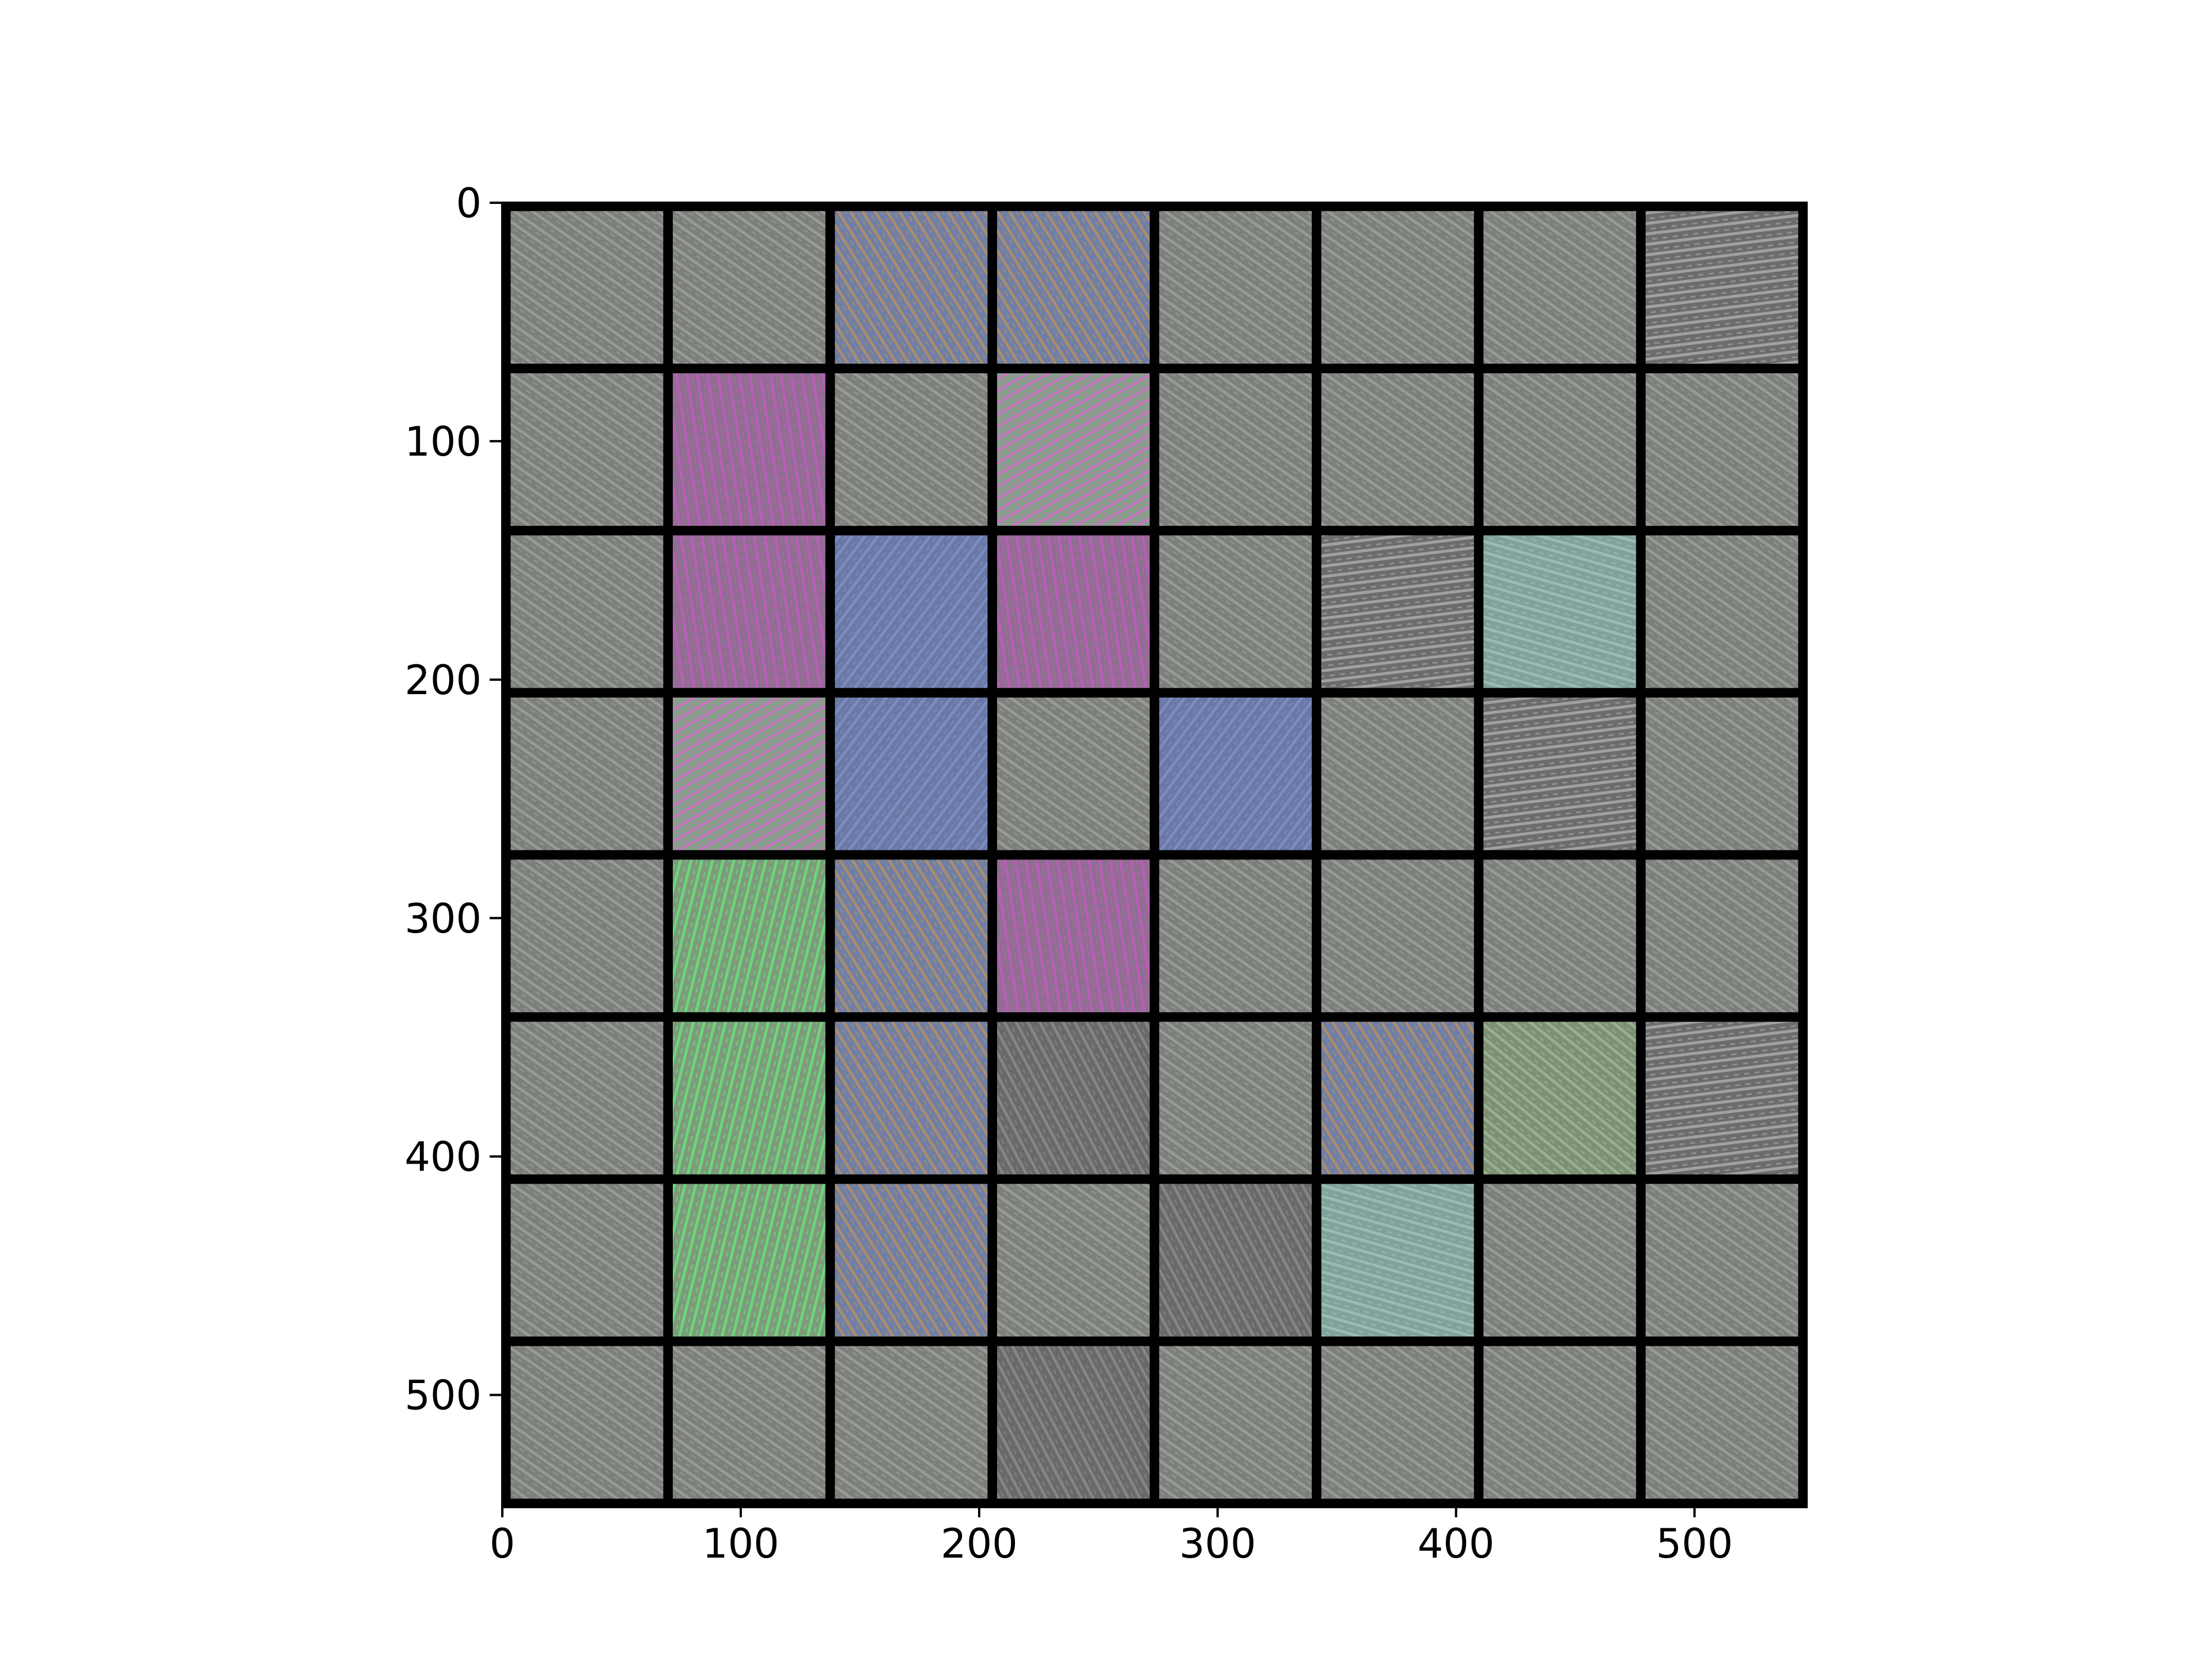  Describe the element at coordinates (1111, 1536) in the screenshot. I see `x-axis: 0 100 200 300 400 500` at that location.